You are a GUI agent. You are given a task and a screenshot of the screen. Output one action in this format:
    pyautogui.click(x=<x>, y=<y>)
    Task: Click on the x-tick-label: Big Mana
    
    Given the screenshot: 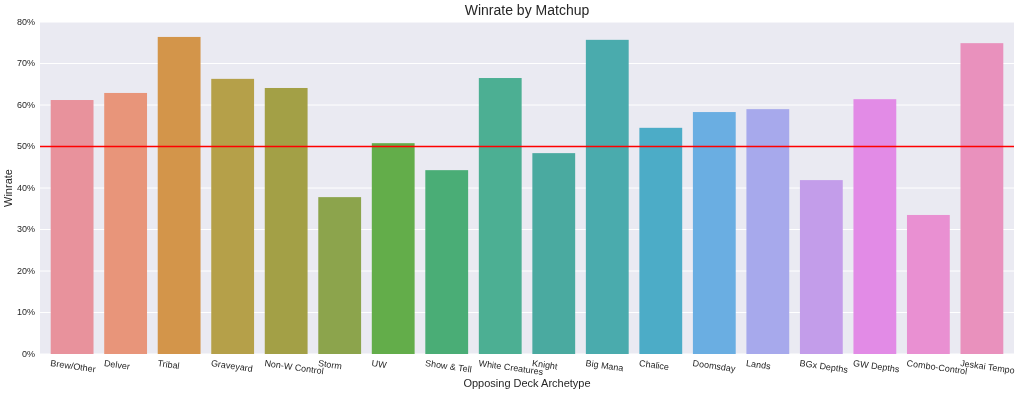 What is the action you would take?
    pyautogui.click(x=605, y=366)
    